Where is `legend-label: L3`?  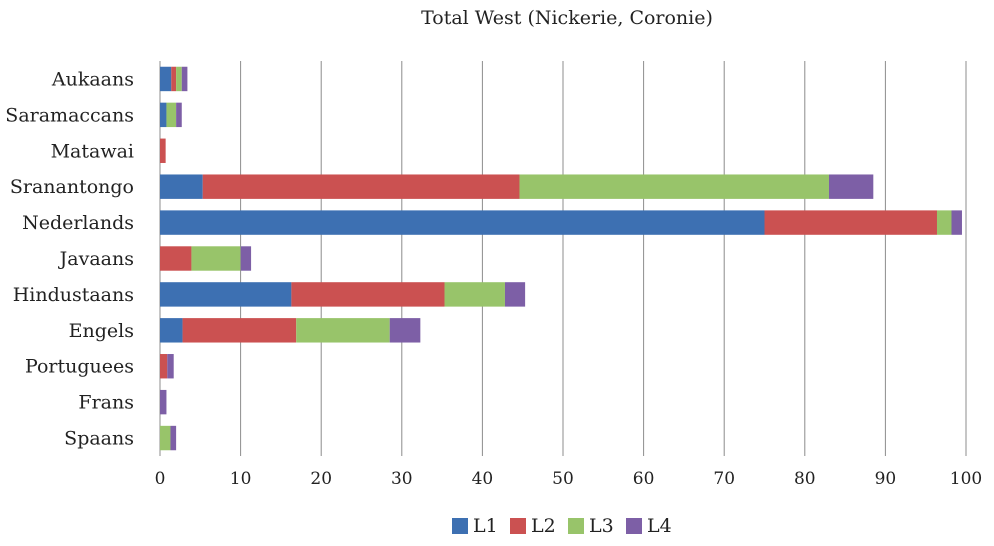
legend-label: L3 is located at coordinates (601, 526).